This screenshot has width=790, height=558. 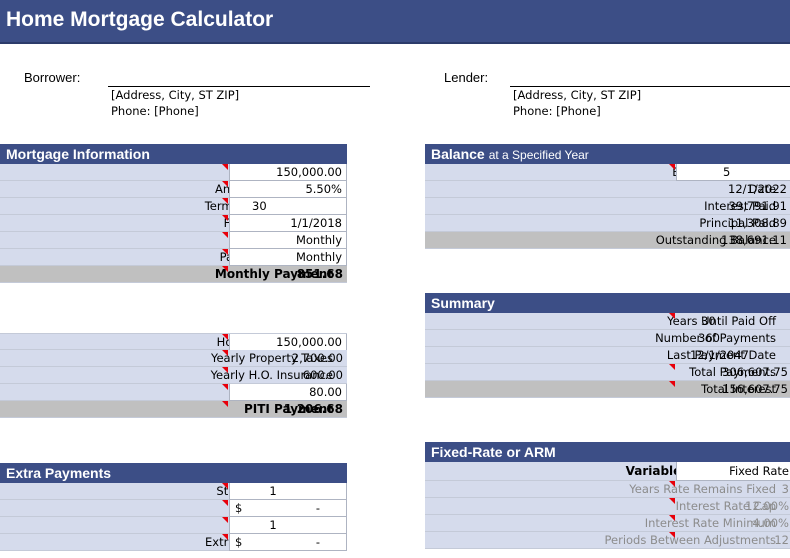 What do you see at coordinates (175, 95) in the screenshot?
I see `borrower-address: [Address, City, ST ZIP]` at bounding box center [175, 95].